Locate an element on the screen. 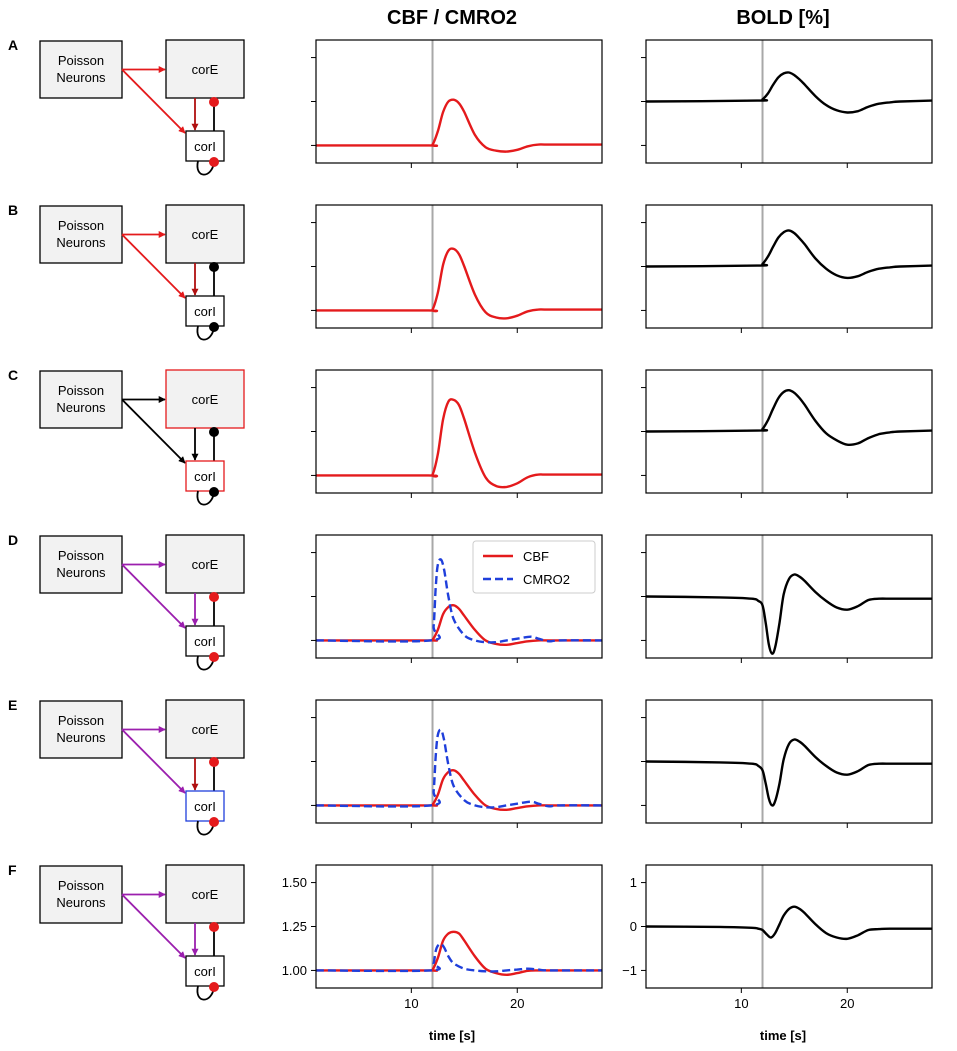  row-d: D Poisson Neurons corE corI CBF CMRO2 is located at coordinates (470, 601).